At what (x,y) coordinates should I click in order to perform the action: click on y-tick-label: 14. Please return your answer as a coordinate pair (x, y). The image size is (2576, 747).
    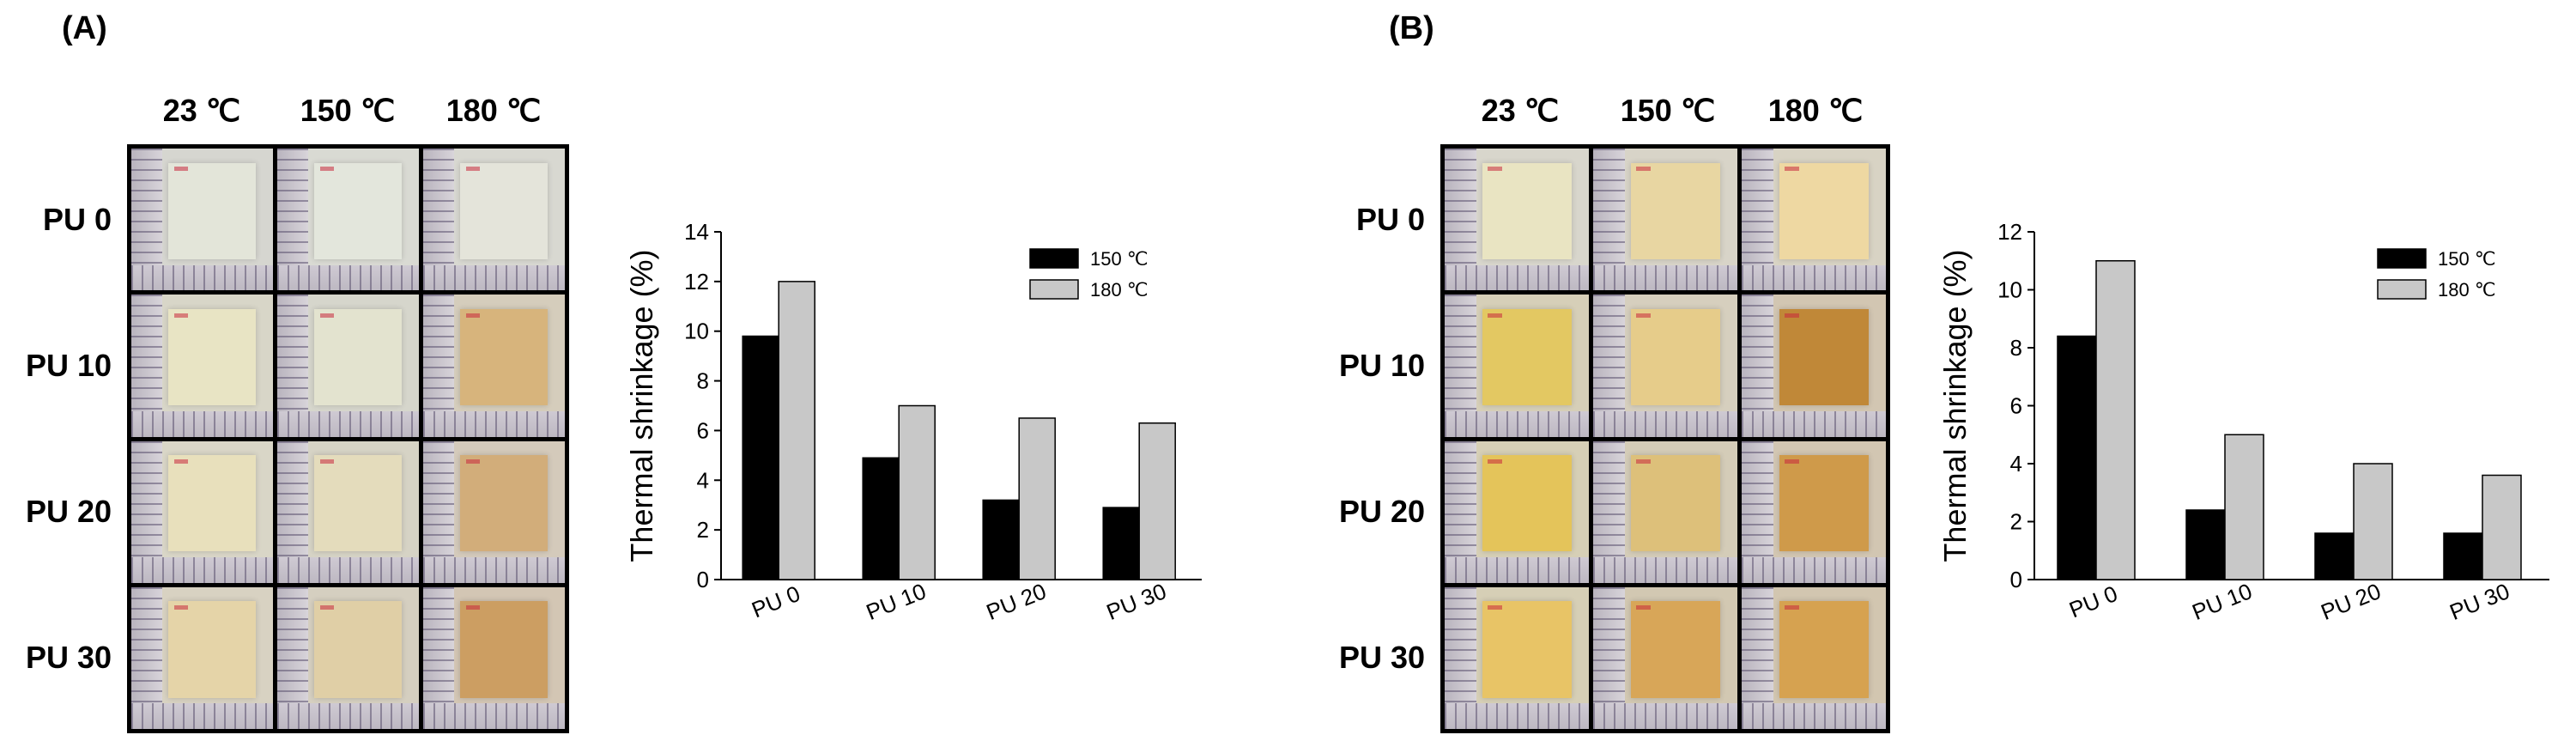
    Looking at the image, I should click on (696, 232).